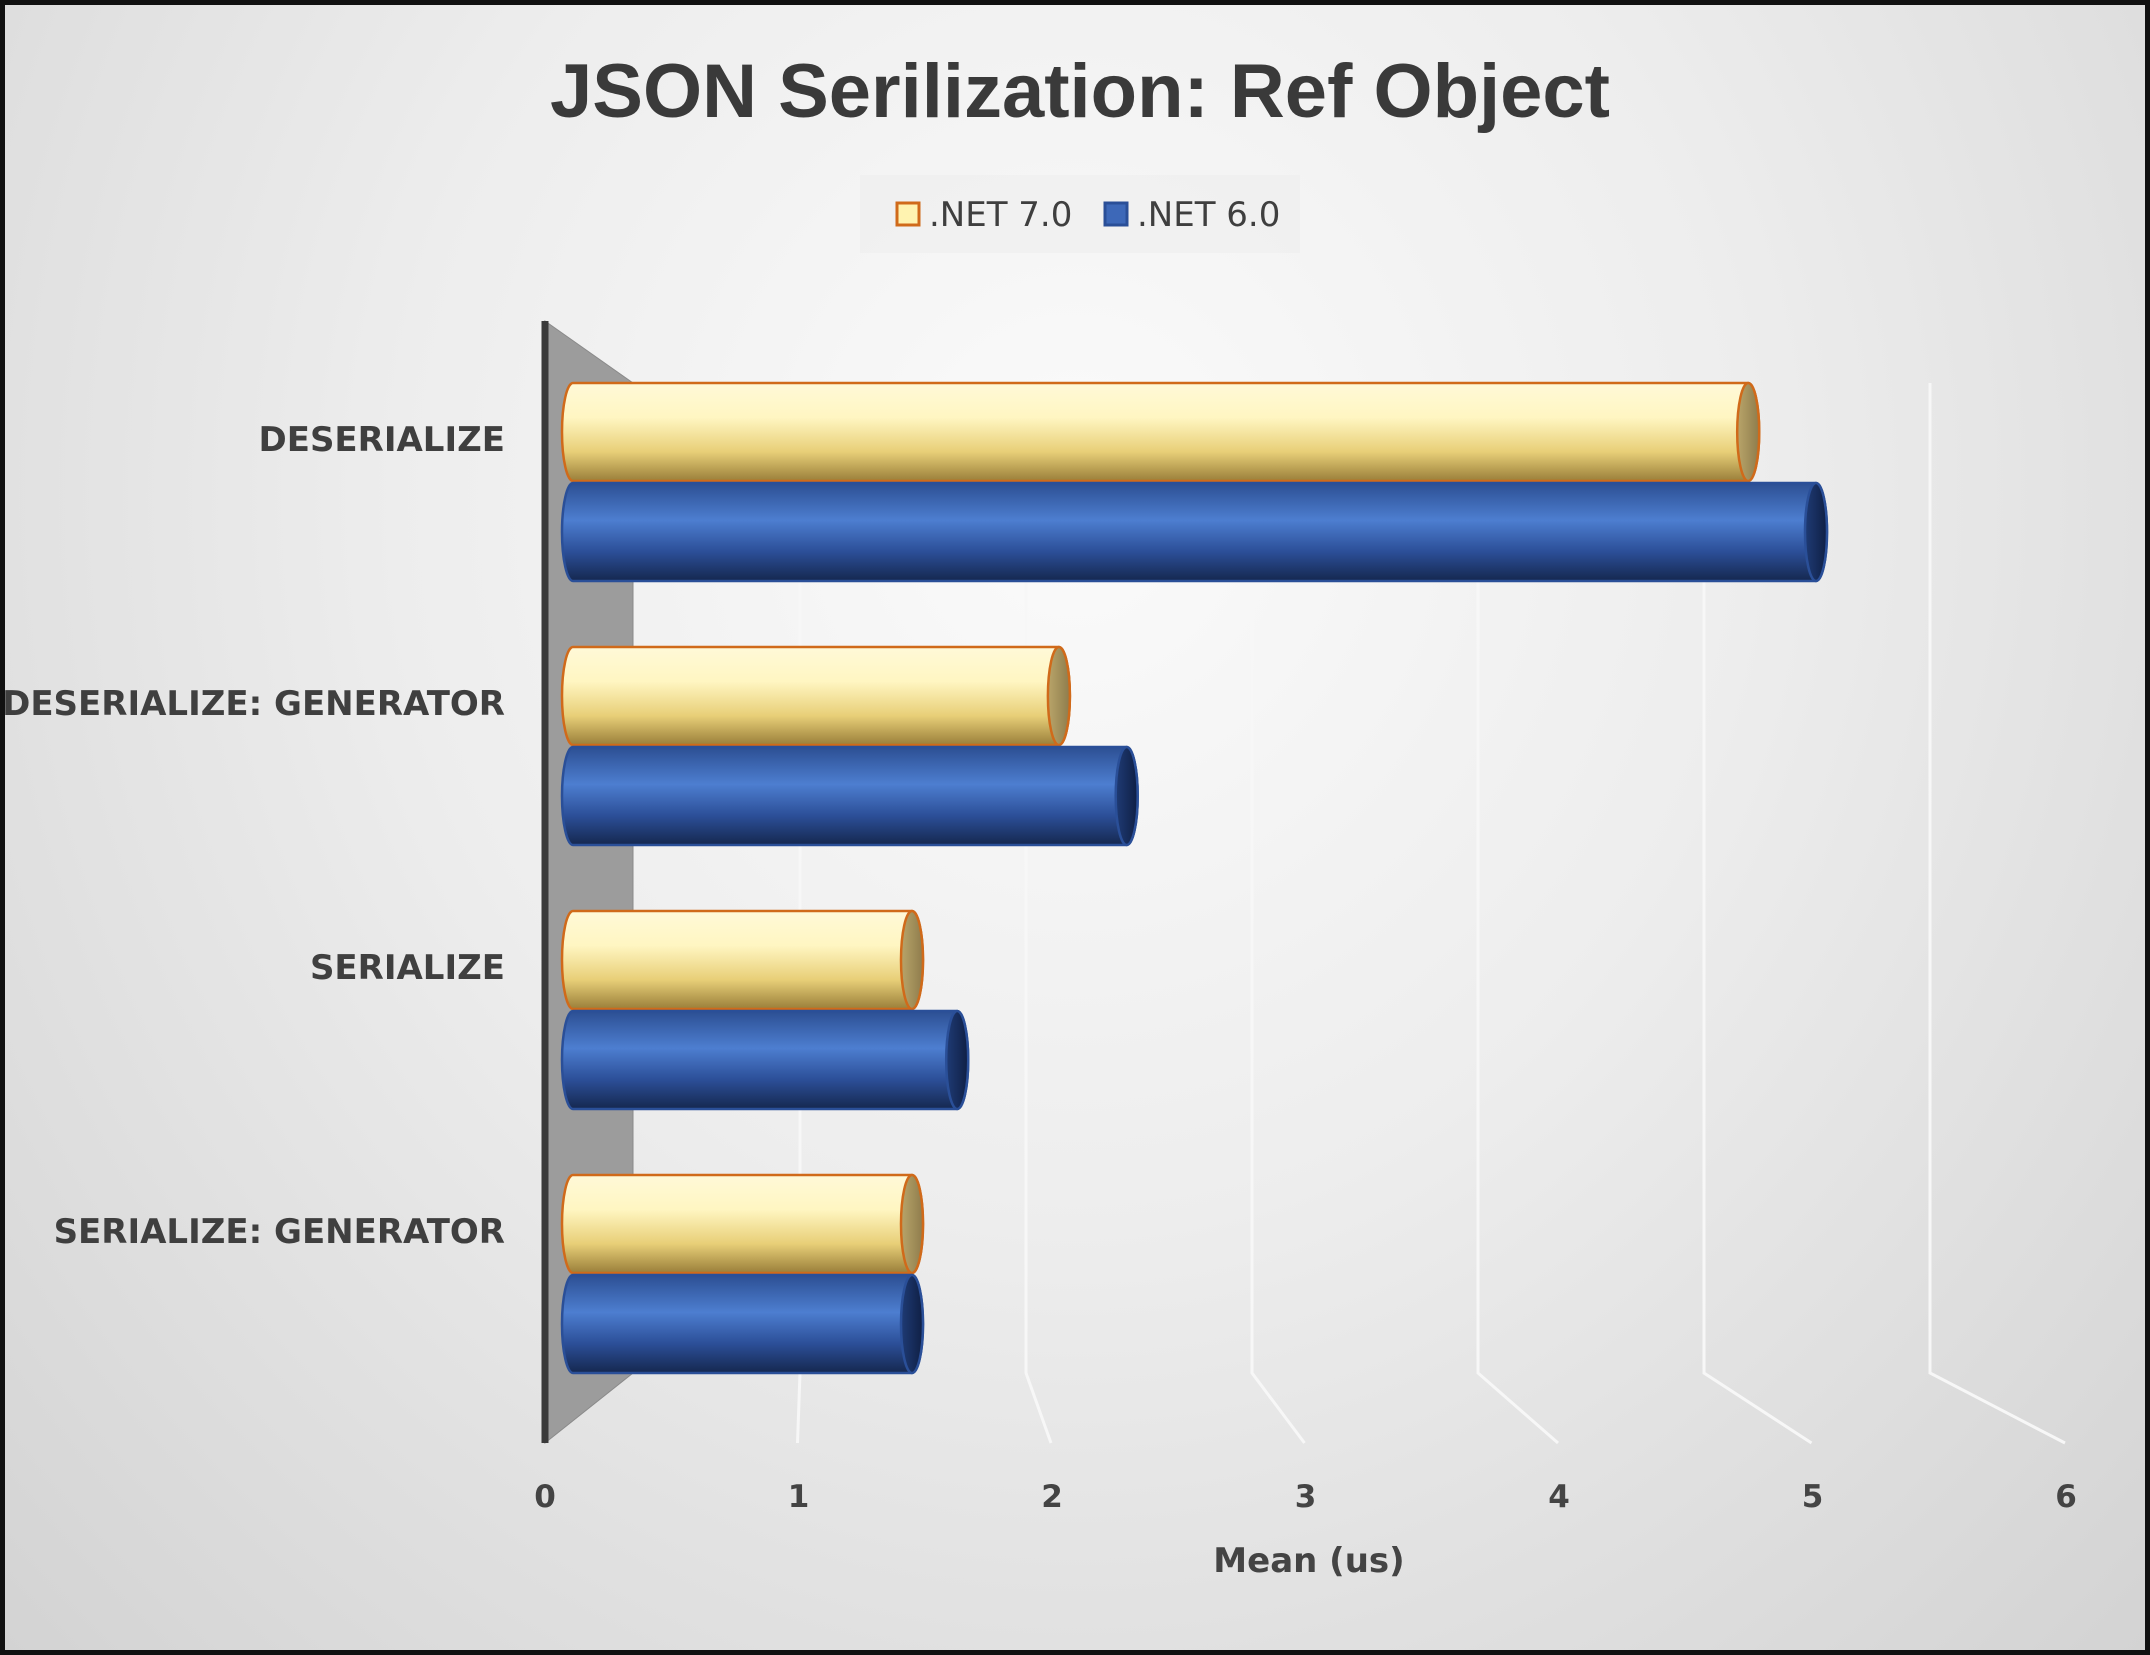 The width and height of the screenshot is (2150, 1655). I want to click on x-tick-label: 0, so click(545, 1497).